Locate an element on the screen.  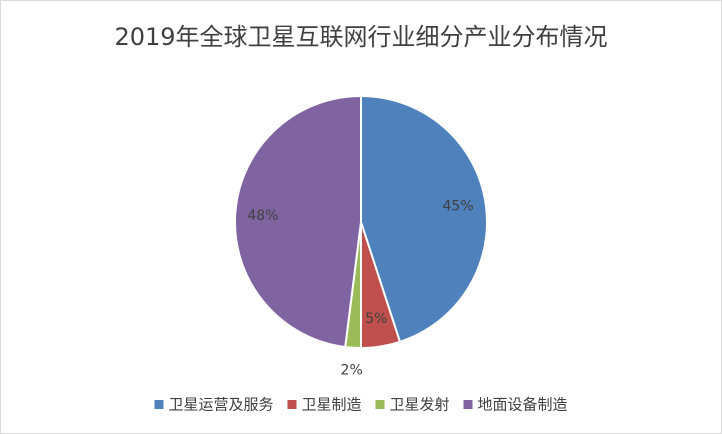
legend-label: 卫星发射 is located at coordinates (420, 405).